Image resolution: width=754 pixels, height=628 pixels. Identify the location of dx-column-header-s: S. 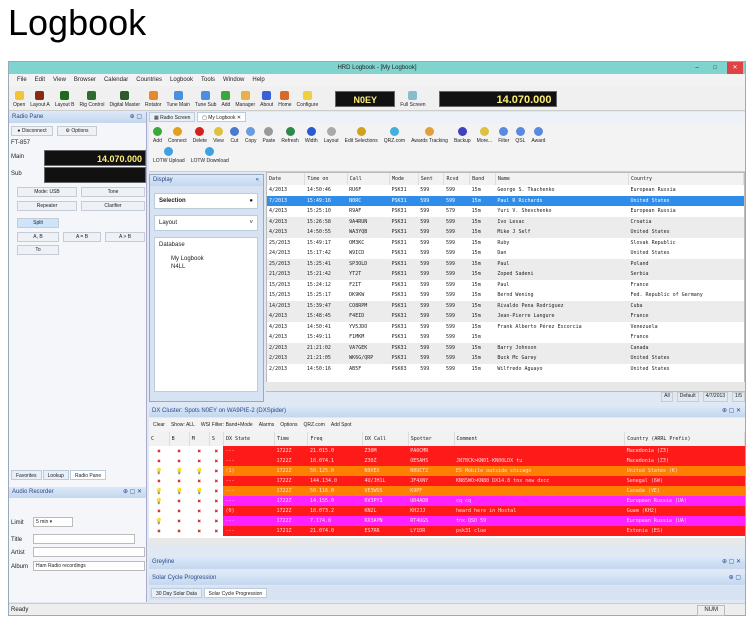
(216, 439).